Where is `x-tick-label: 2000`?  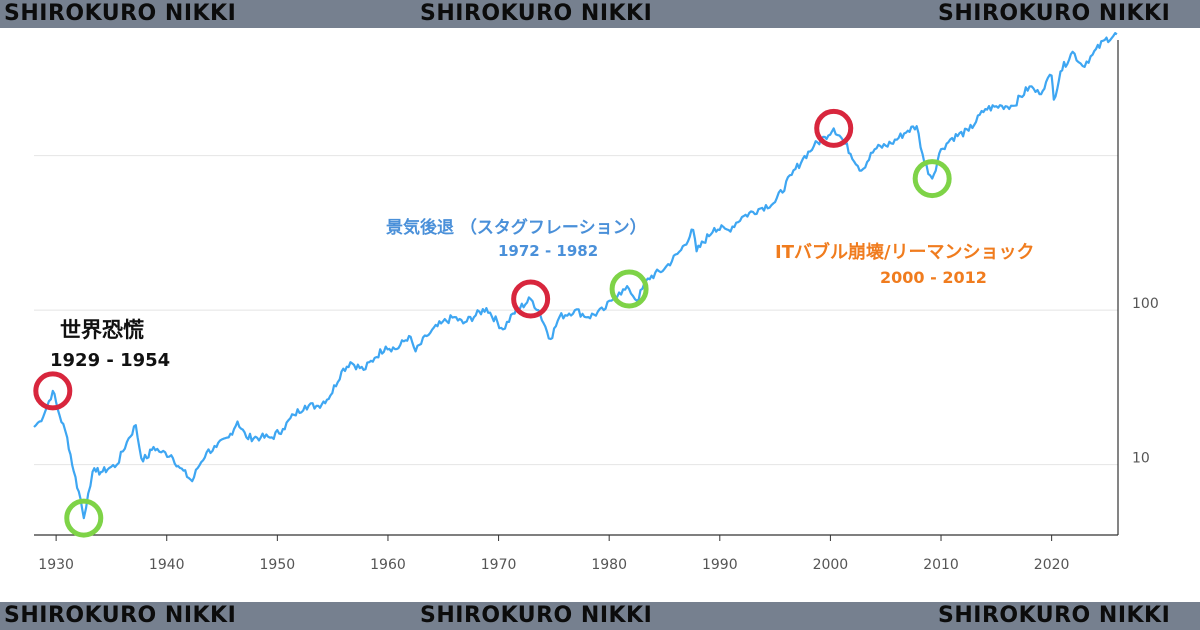
x-tick-label: 2000 is located at coordinates (831, 565).